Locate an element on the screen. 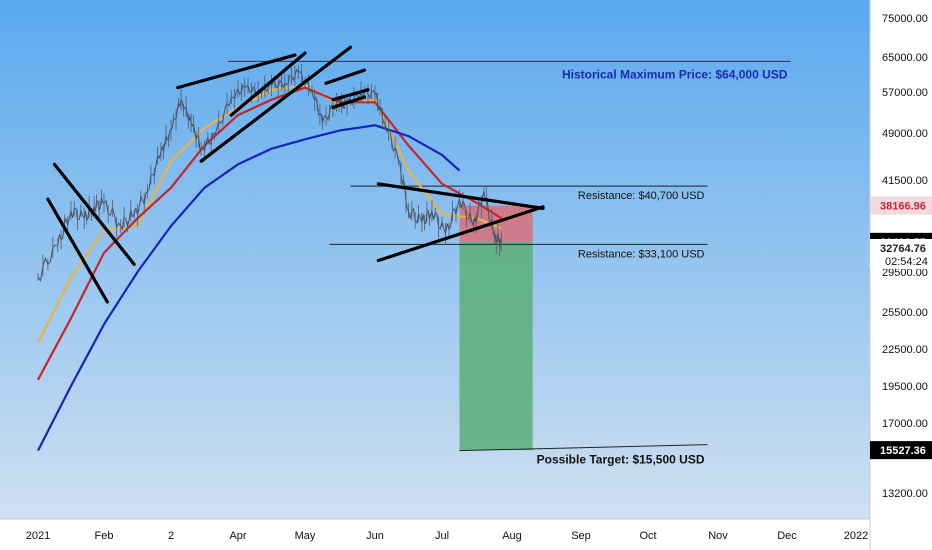 This screenshot has height=550, width=932. x-tick-label: 2021 is located at coordinates (38, 536).